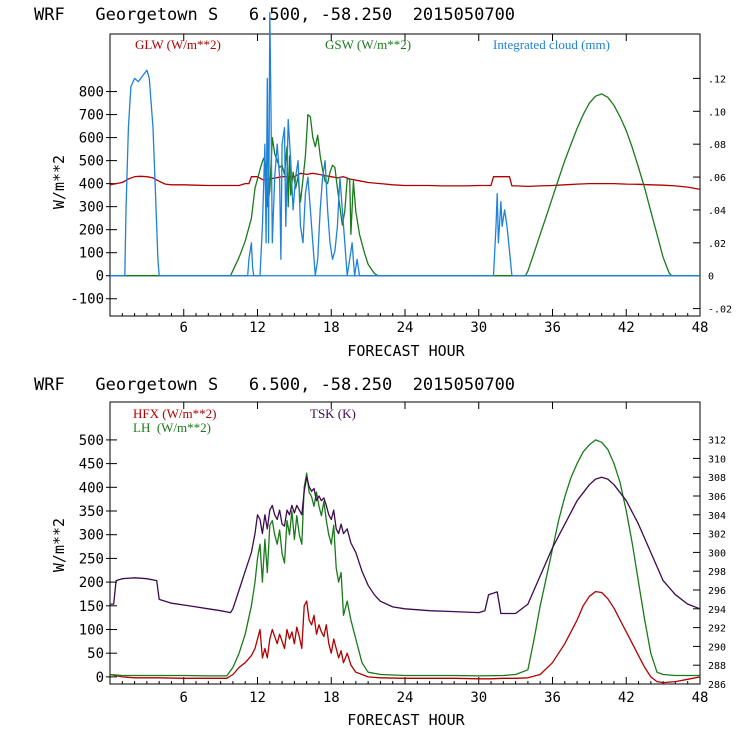  I want to click on y2-tick-label: 288, so click(717, 666).